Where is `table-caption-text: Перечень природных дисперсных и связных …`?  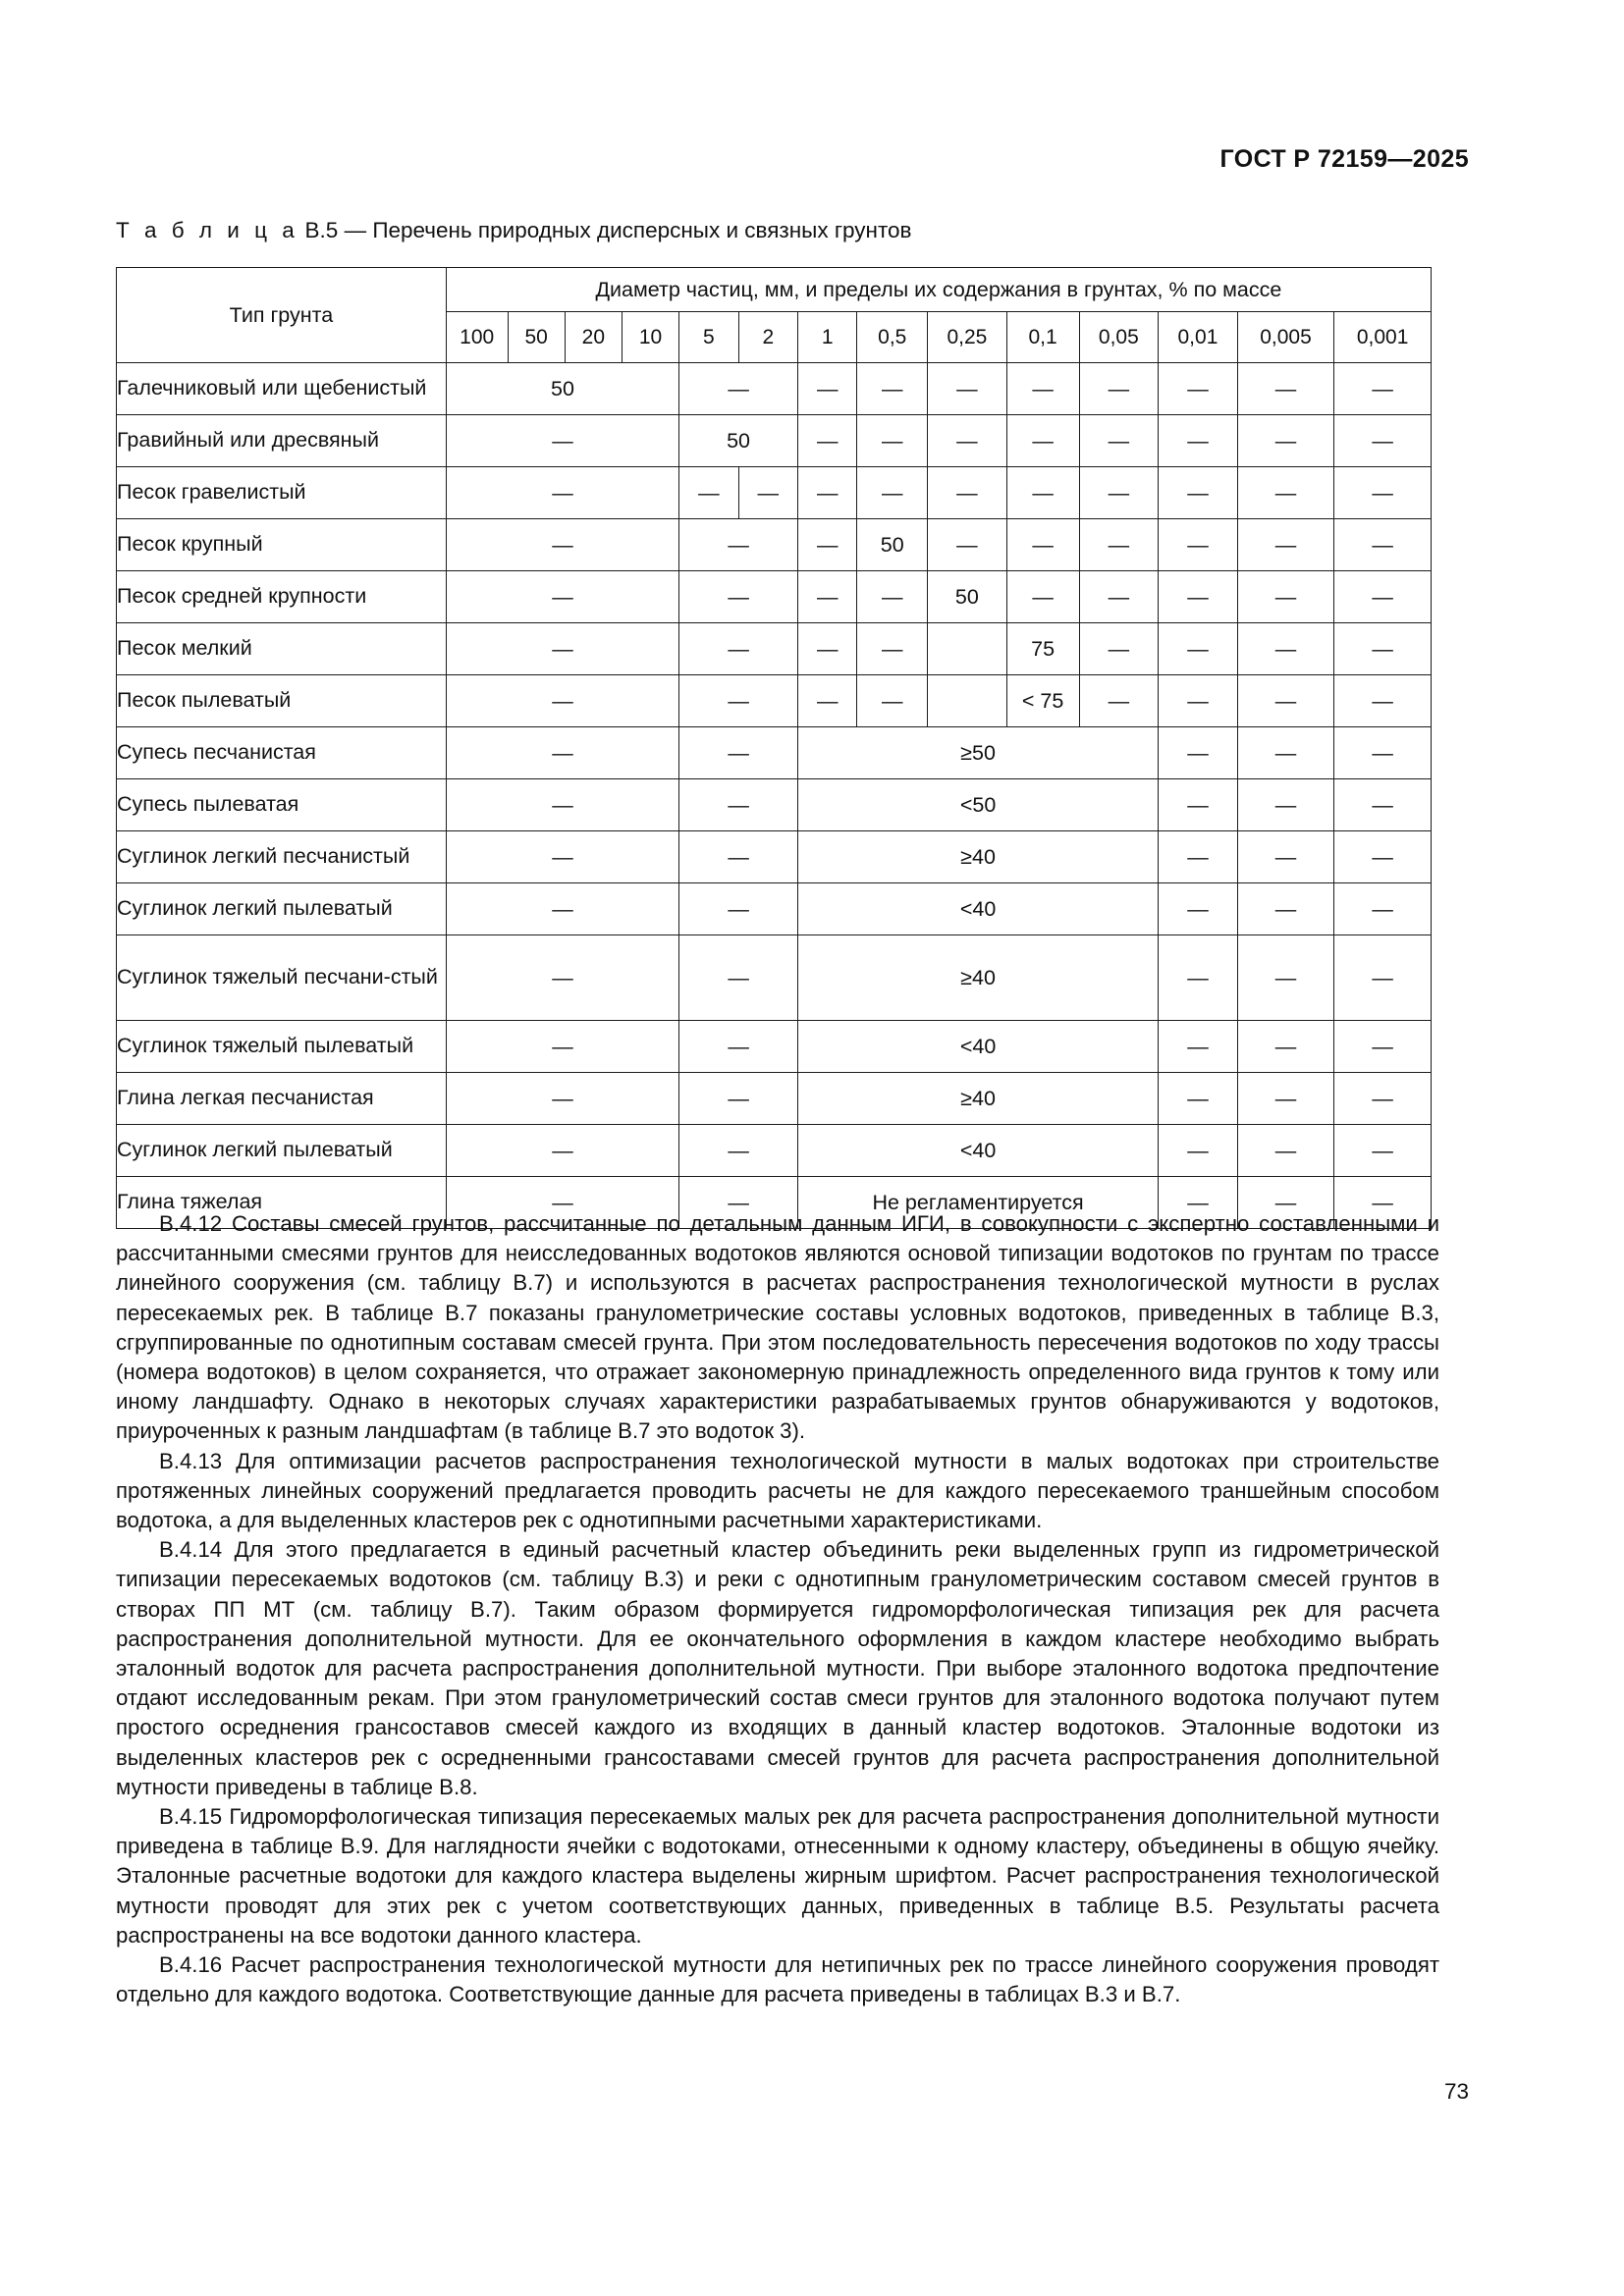 table-caption-text: Перечень природных дисперсных и связных … is located at coordinates (642, 230).